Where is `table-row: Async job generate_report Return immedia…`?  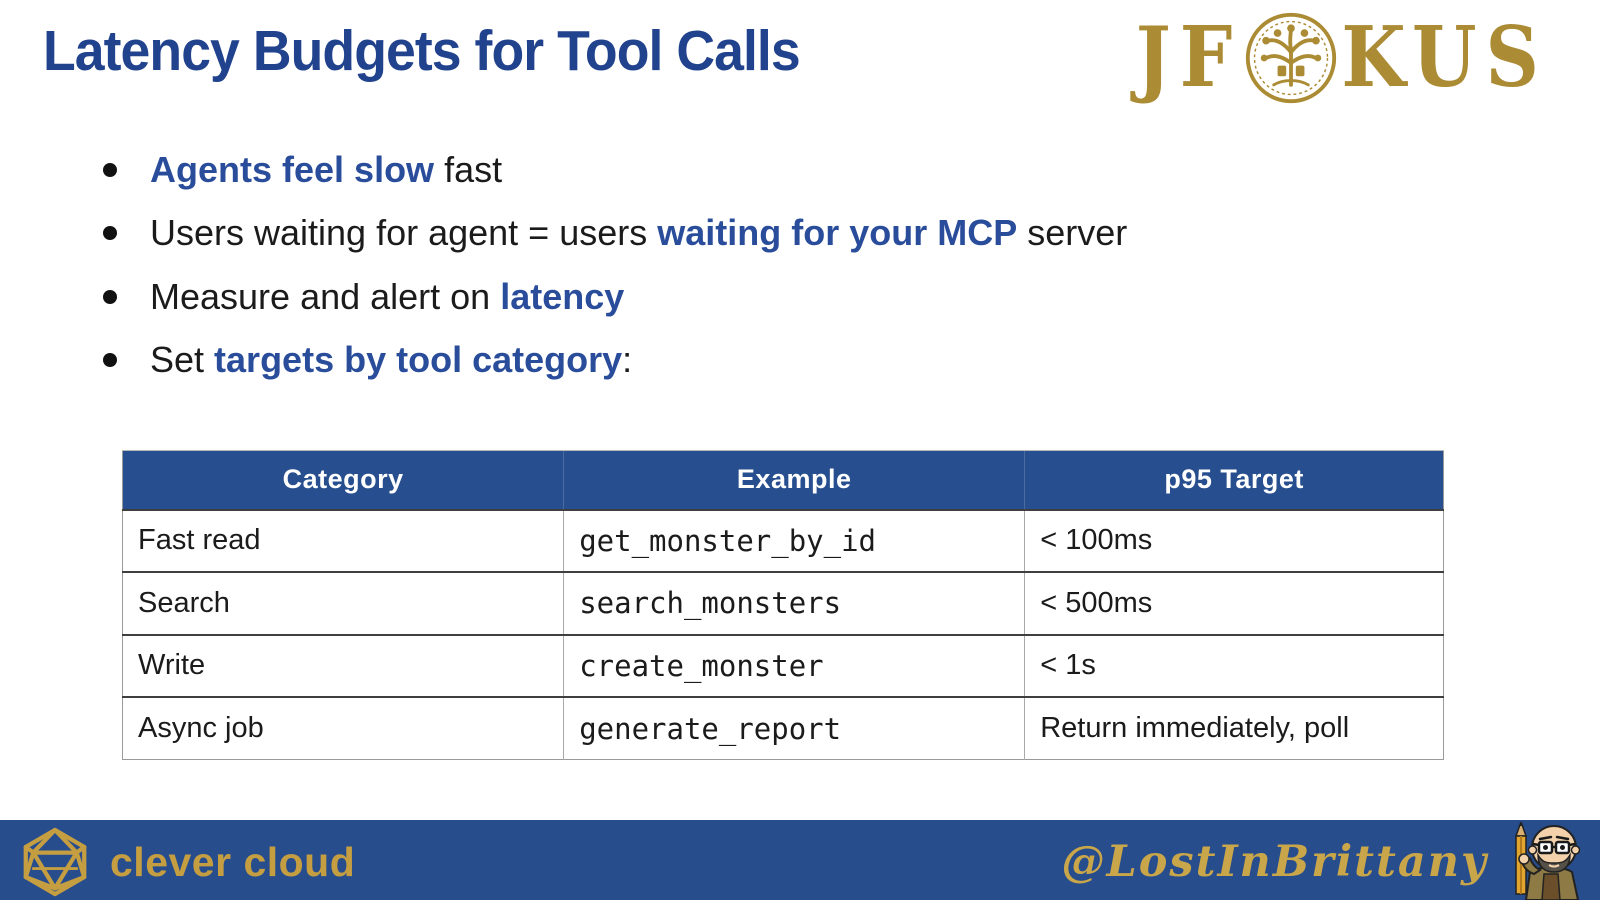 table-row: Async job generate_report Return immedia… is located at coordinates (782, 728).